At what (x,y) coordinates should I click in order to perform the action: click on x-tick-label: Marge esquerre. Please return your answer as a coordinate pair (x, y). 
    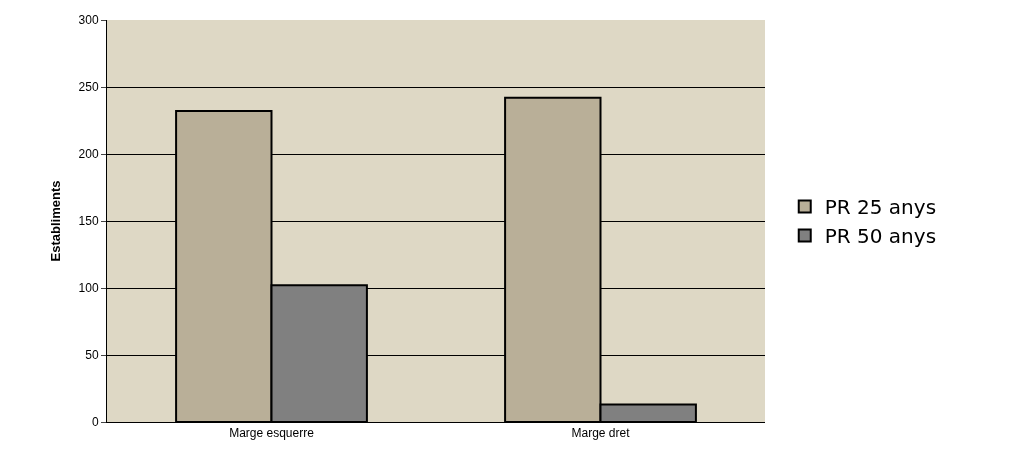
    Looking at the image, I should click on (272, 433).